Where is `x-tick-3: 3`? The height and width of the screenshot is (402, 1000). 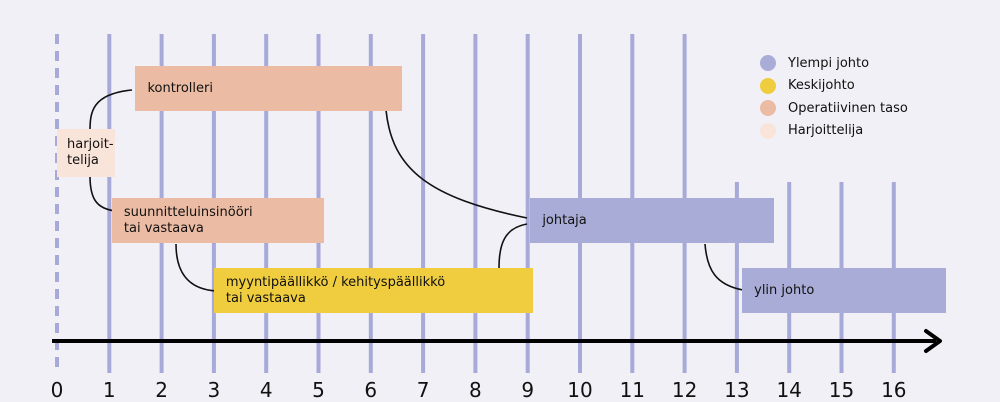 x-tick-3: 3 is located at coordinates (214, 390).